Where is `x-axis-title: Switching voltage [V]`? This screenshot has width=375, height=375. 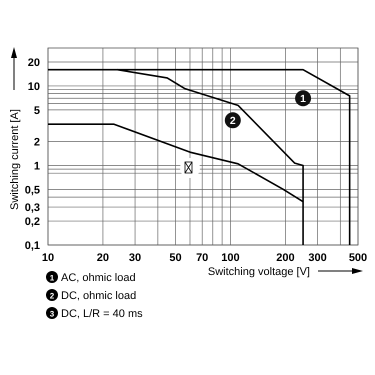
x-axis-title: Switching voltage [V] is located at coordinates (259, 272).